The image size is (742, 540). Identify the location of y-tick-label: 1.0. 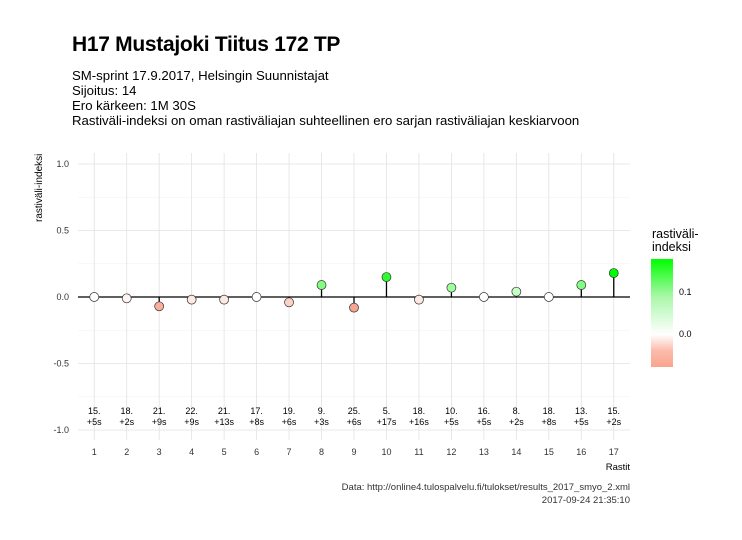
(62, 164).